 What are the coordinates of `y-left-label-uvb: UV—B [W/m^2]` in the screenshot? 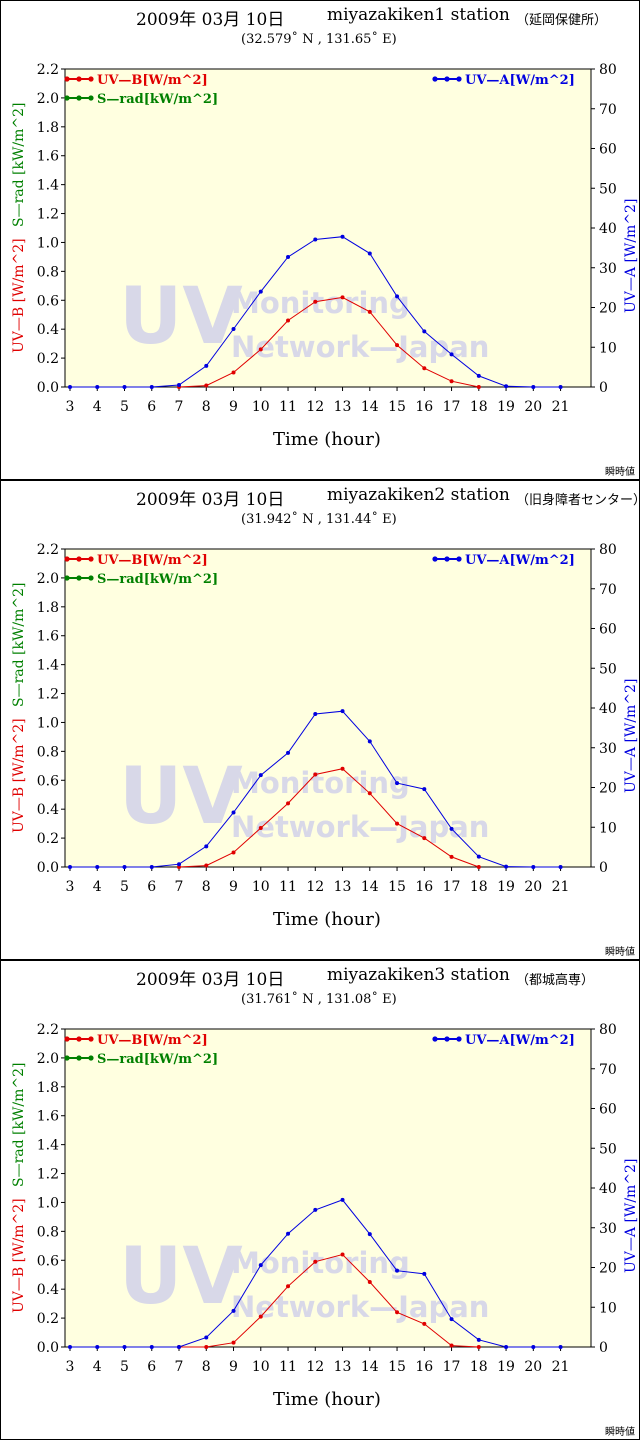 It's located at (19, 295).